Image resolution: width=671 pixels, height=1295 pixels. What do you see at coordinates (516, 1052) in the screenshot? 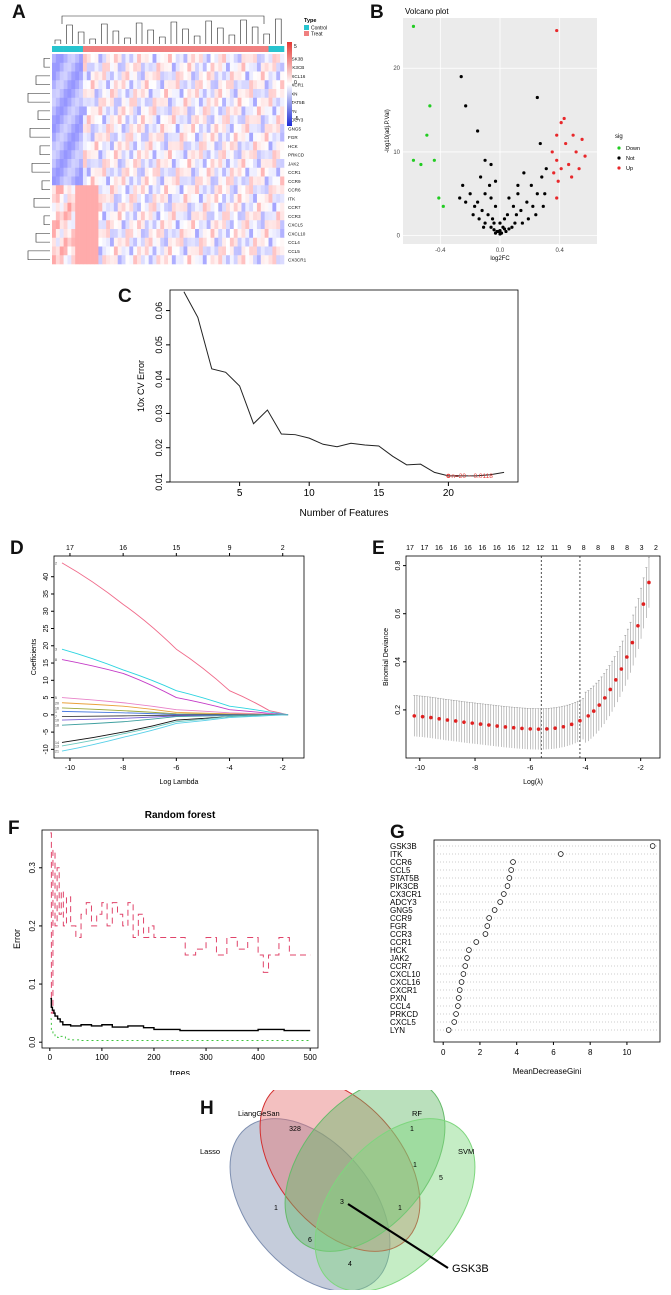
I see `x-tick-label: 4` at bounding box center [516, 1052].